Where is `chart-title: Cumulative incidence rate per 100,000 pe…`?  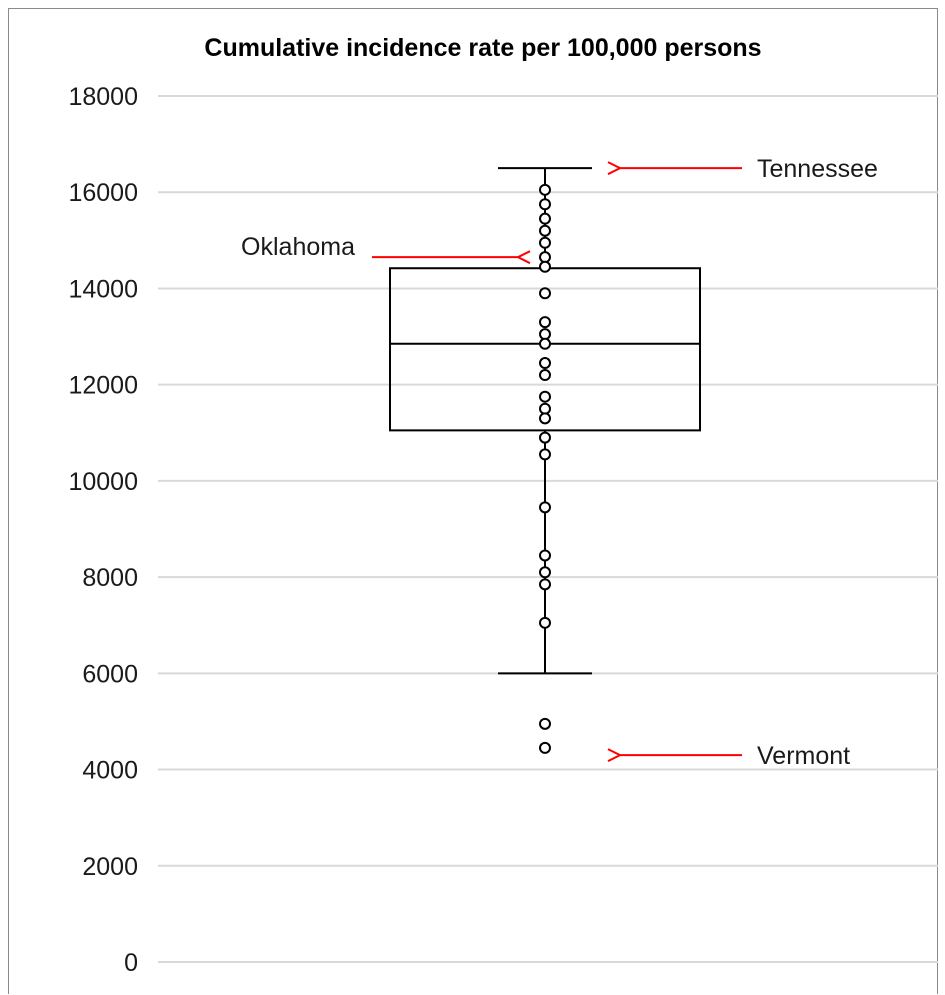 chart-title: Cumulative incidence rate per 100,000 pe… is located at coordinates (482, 48).